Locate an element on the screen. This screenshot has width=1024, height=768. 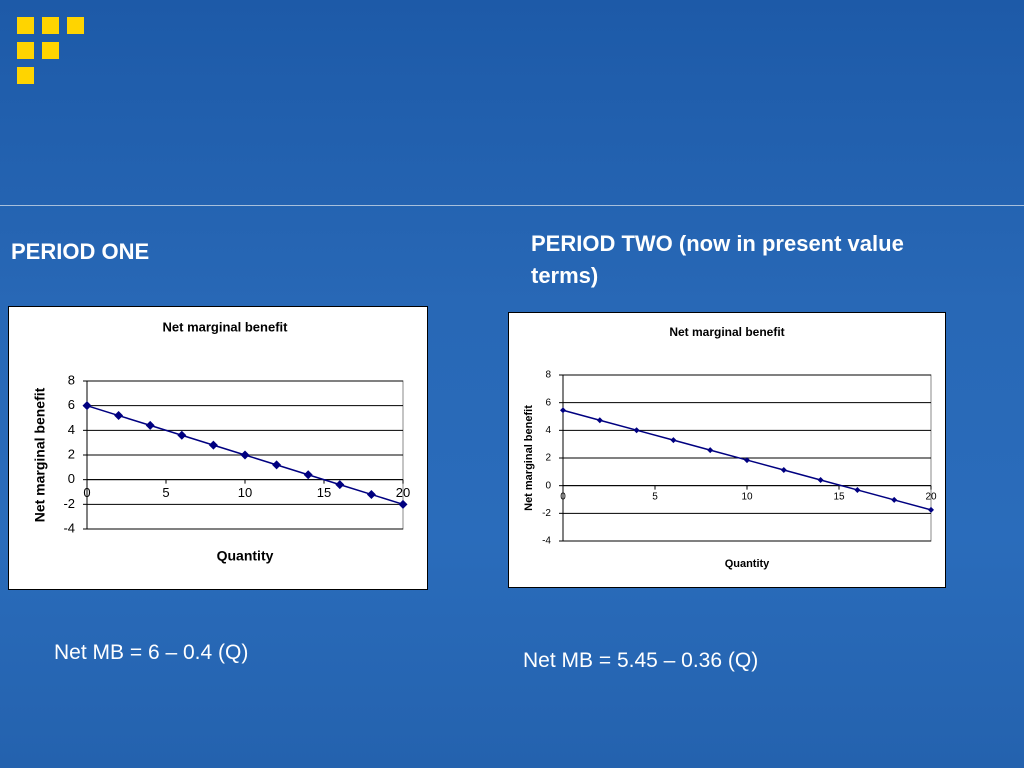
formula: Net MB = 6 – 0.4 (Q) is located at coordinates (151, 652).